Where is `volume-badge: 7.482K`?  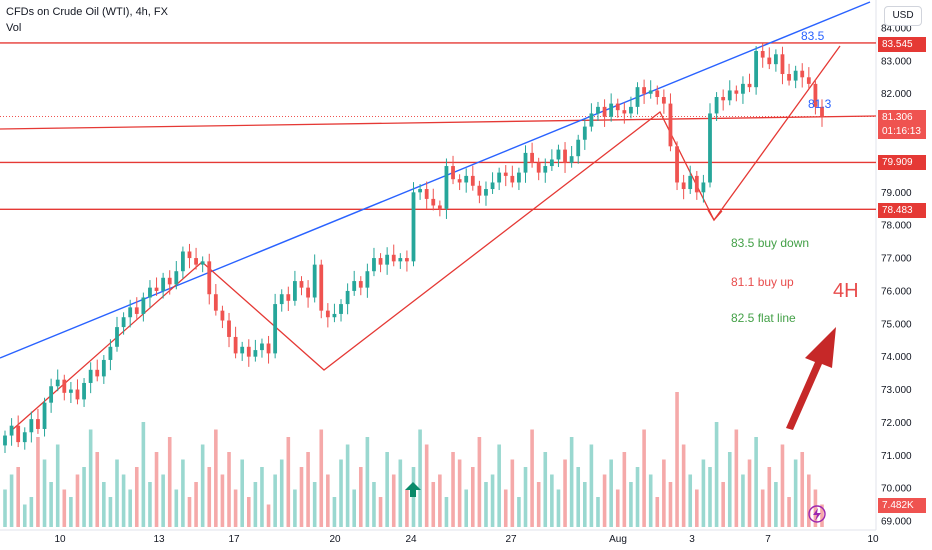 volume-badge: 7.482K is located at coordinates (902, 505).